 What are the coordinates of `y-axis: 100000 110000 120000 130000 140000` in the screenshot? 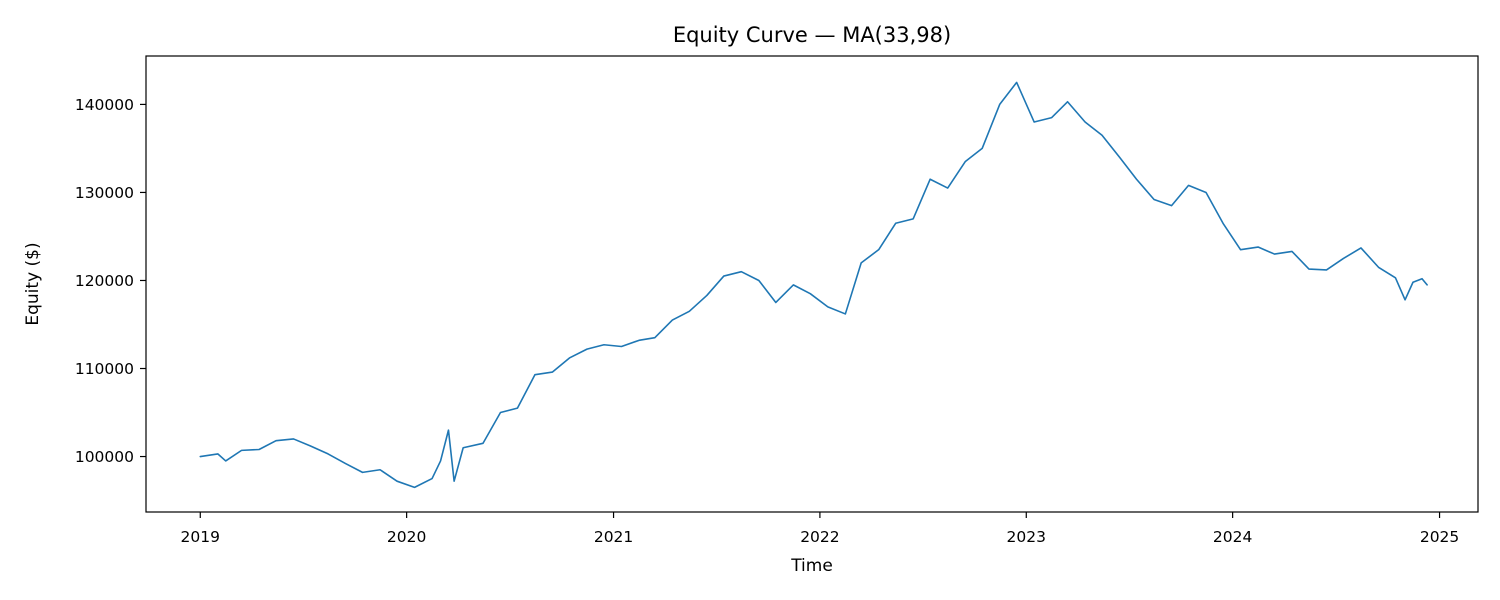 It's located at (110, 281).